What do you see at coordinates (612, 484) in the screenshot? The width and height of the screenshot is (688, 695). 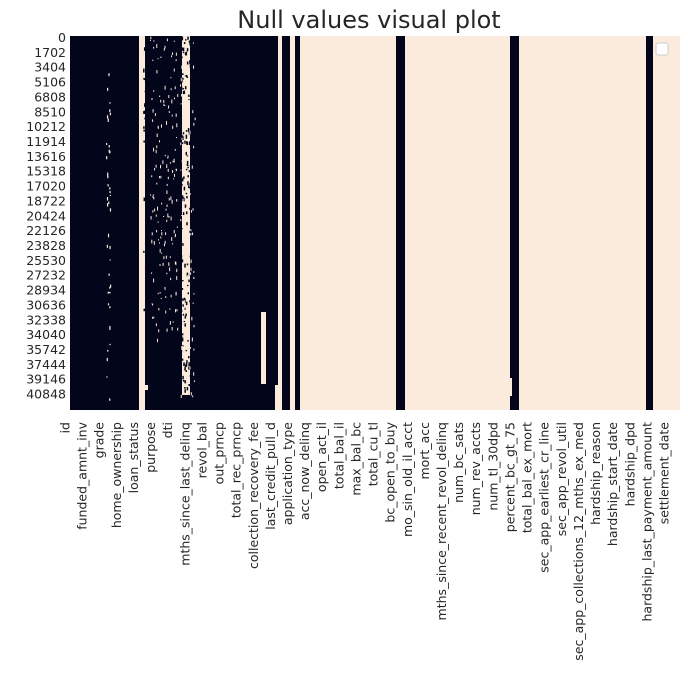 I see `x-tick-label: hardship_start_date` at bounding box center [612, 484].